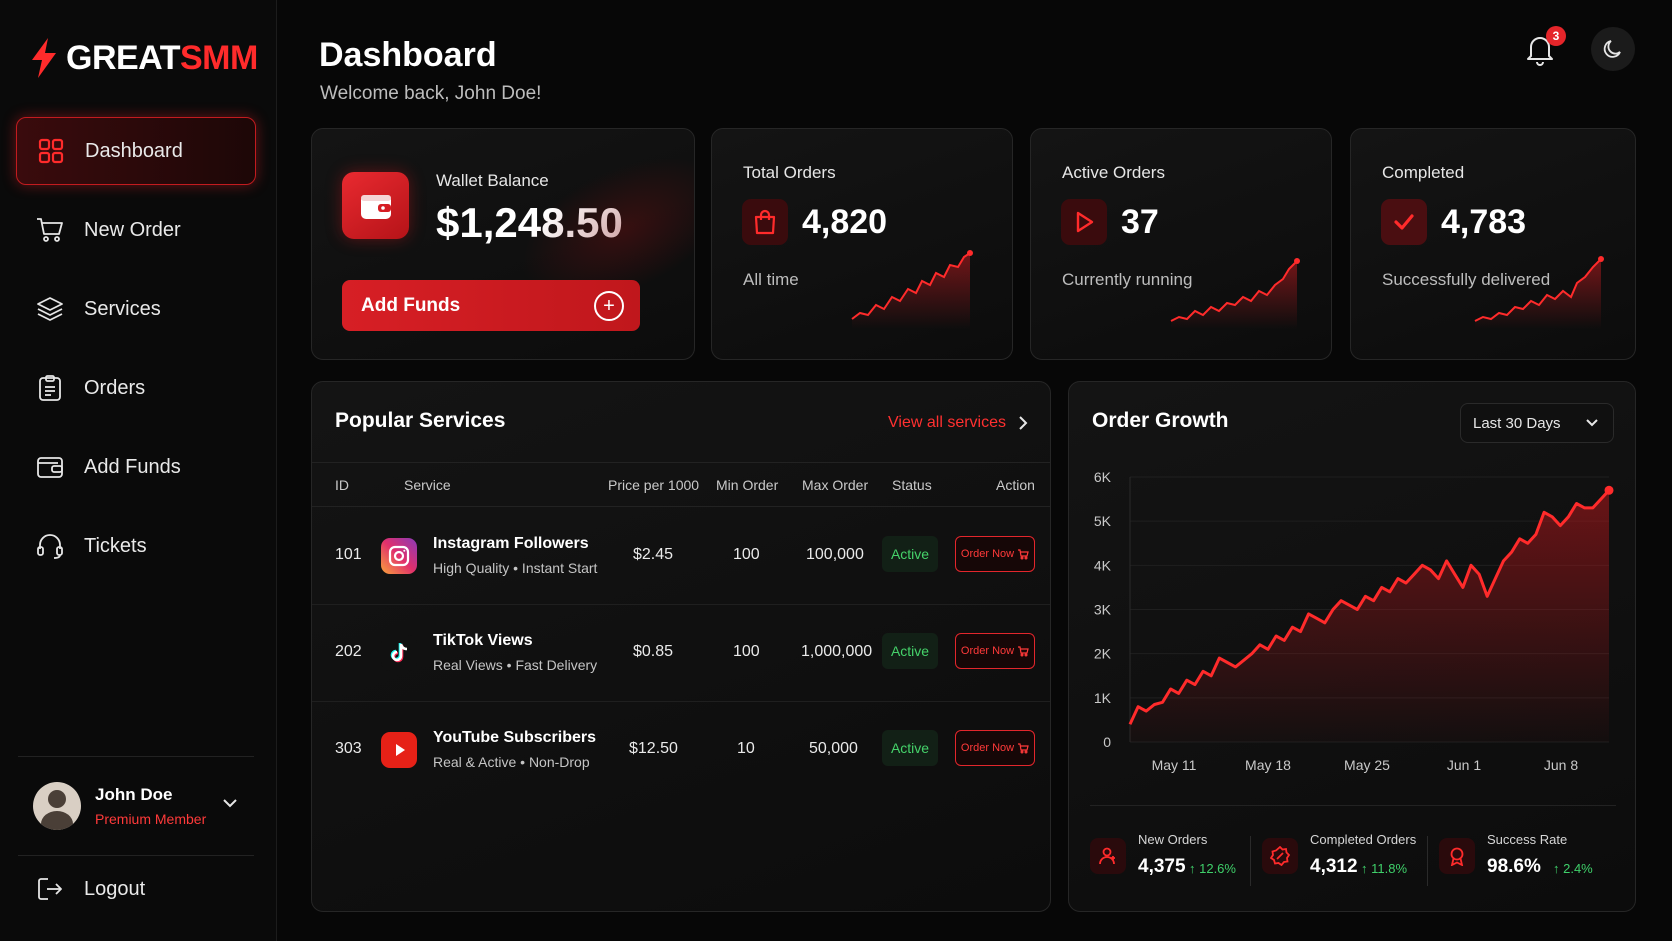 This screenshot has height=941, width=1672. What do you see at coordinates (1556, 36) in the screenshot?
I see `notification-badge: 3` at bounding box center [1556, 36].